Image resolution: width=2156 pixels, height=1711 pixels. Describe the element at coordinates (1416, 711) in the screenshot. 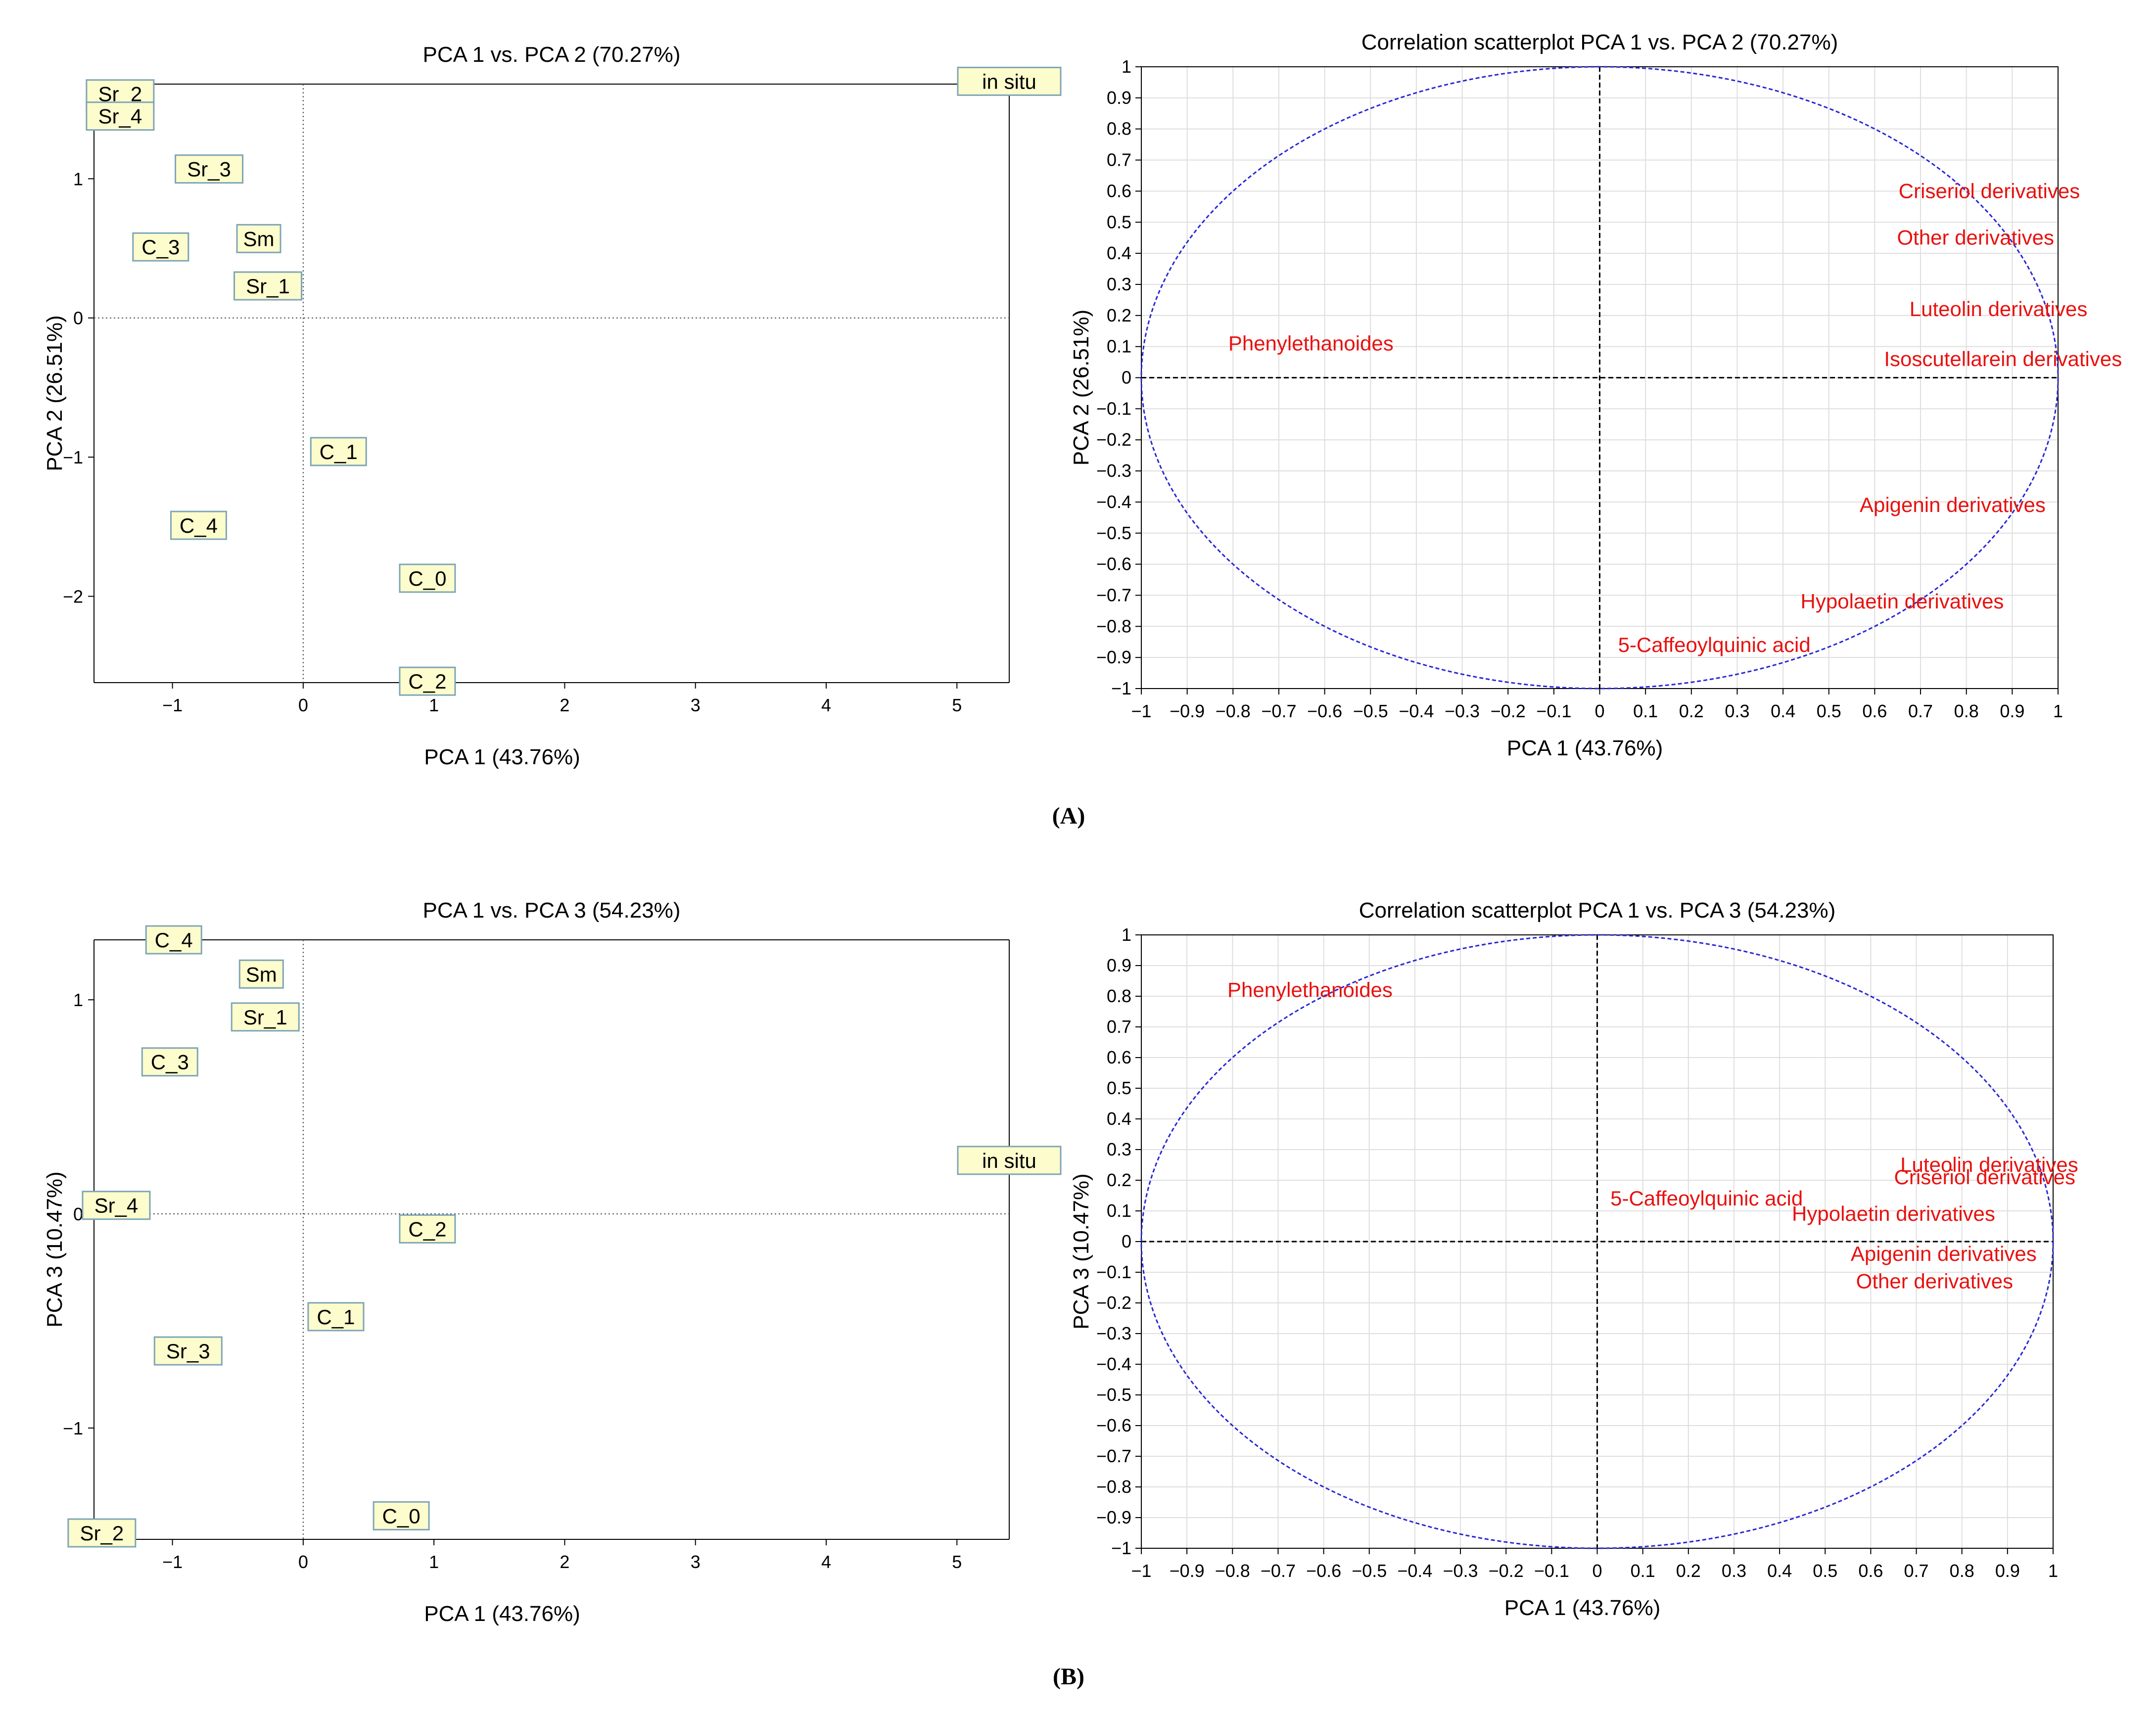

I see `x-tick-label: −0.4` at that location.